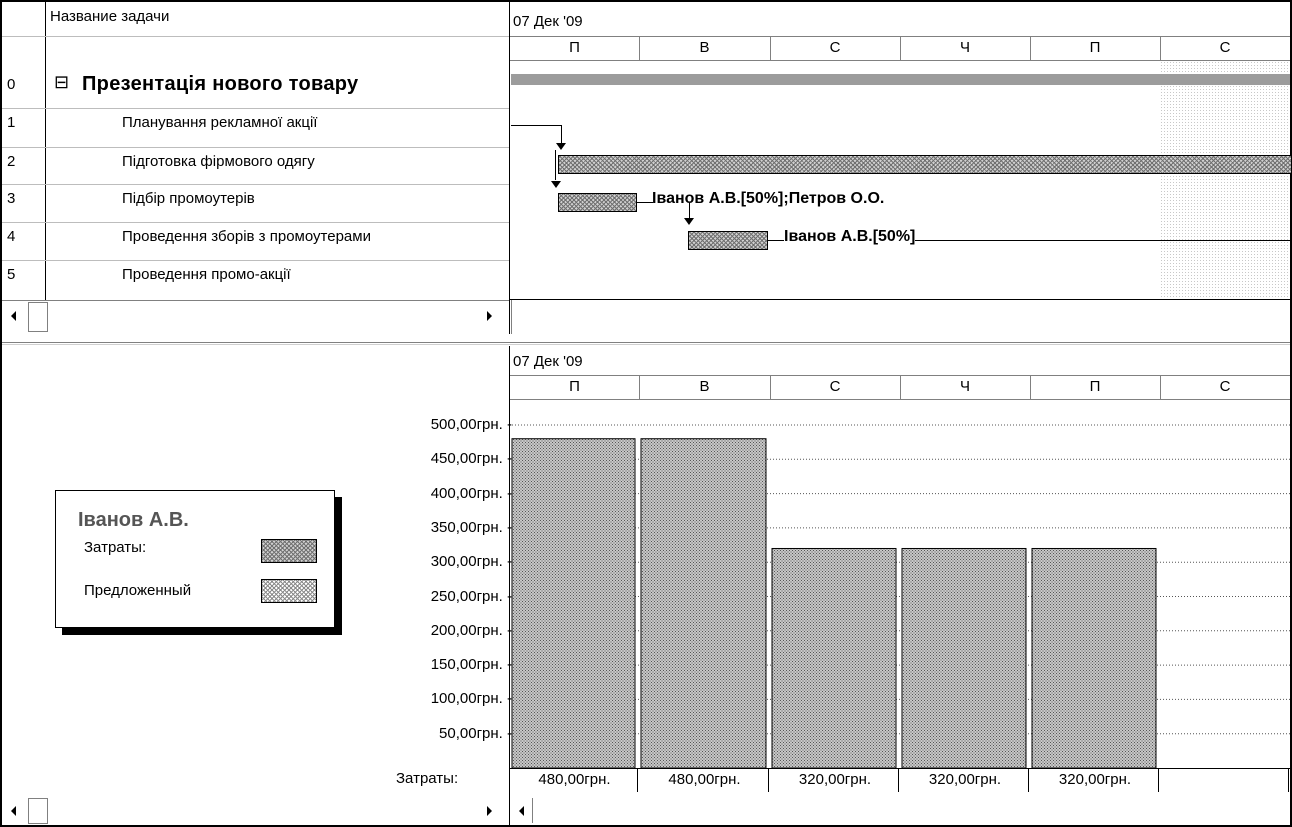  Describe the element at coordinates (471, 459) in the screenshot. I see `y-tick-label: 450,00грн. -` at that location.